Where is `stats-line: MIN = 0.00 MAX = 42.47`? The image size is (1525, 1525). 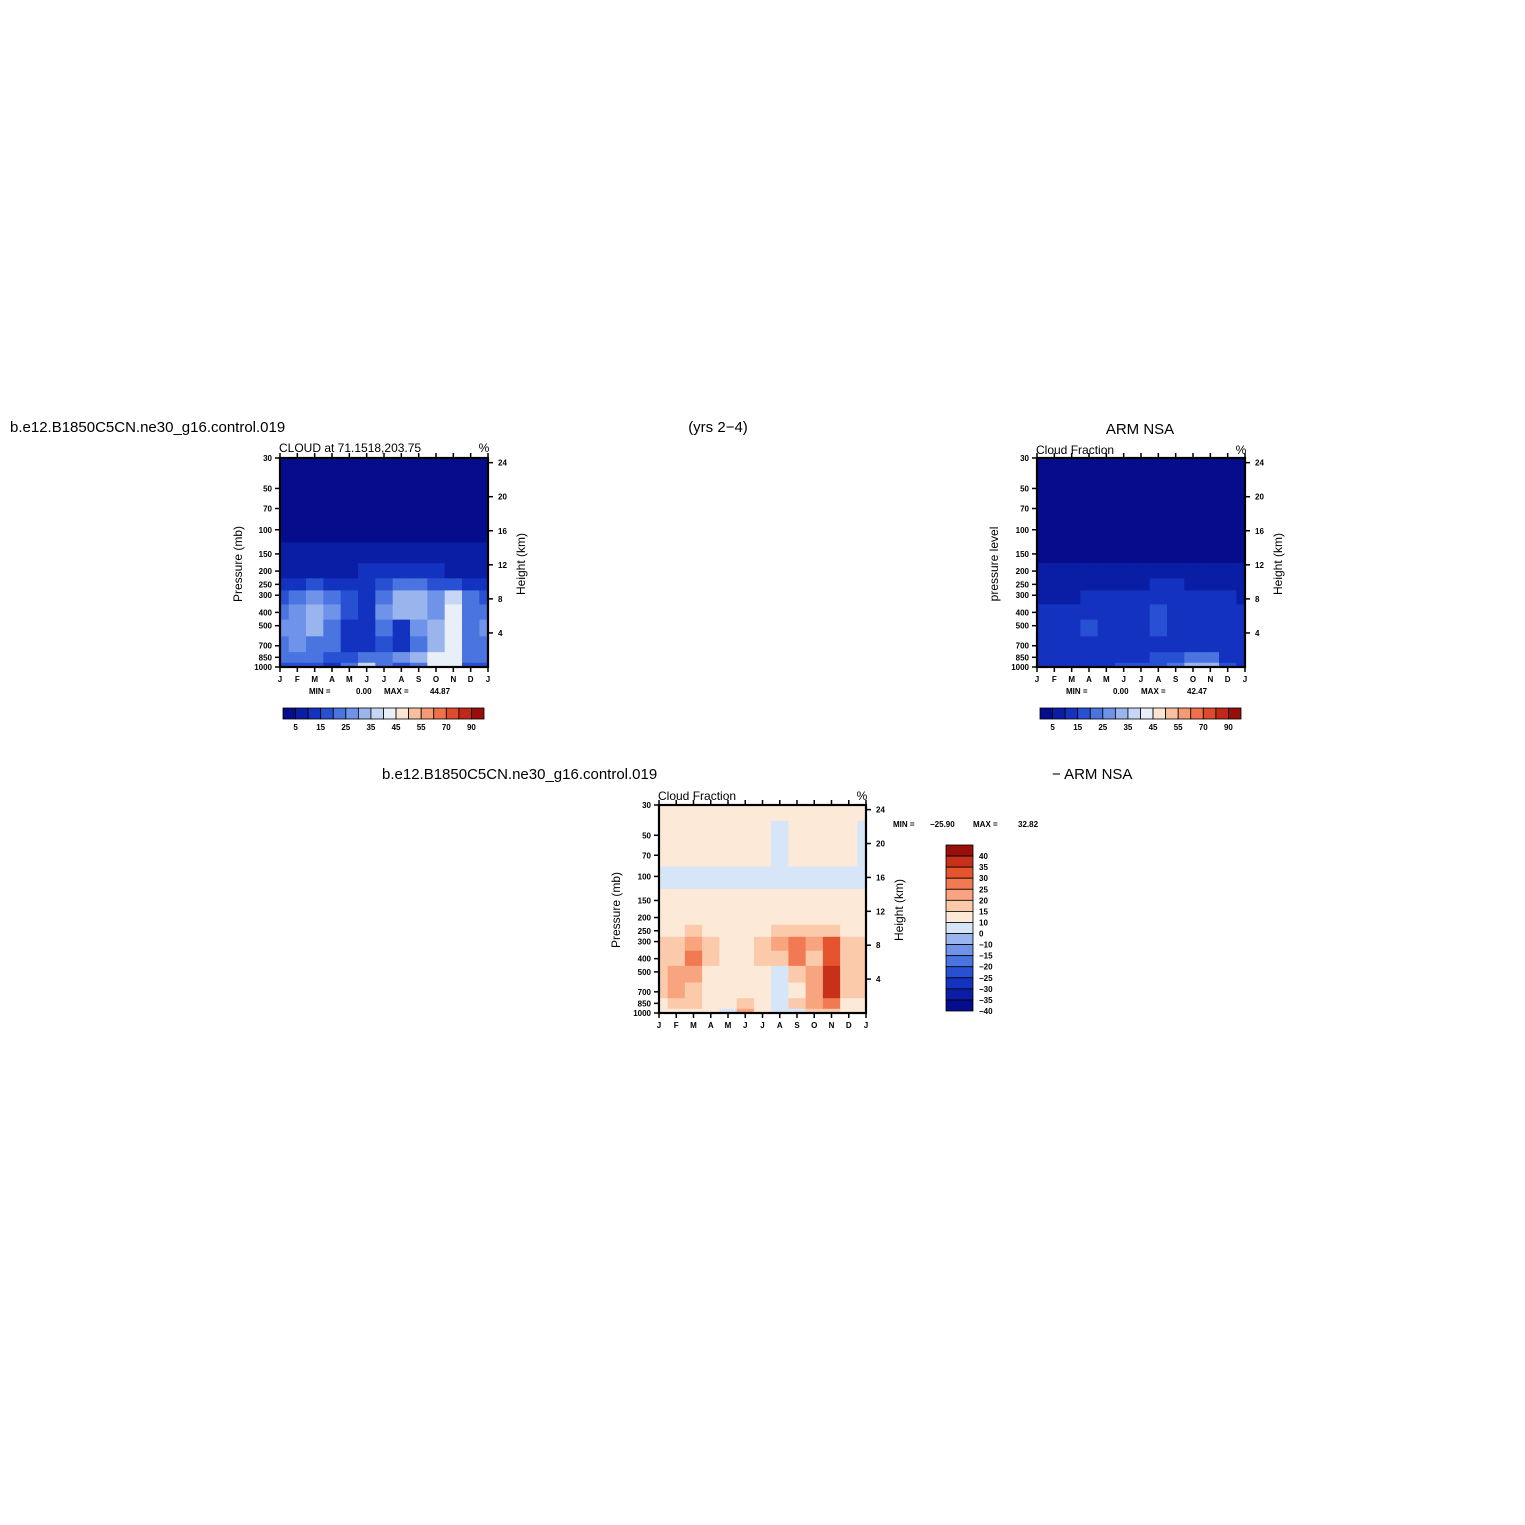 stats-line: MIN = 0.00 MAX = 42.47 is located at coordinates (1137, 691).